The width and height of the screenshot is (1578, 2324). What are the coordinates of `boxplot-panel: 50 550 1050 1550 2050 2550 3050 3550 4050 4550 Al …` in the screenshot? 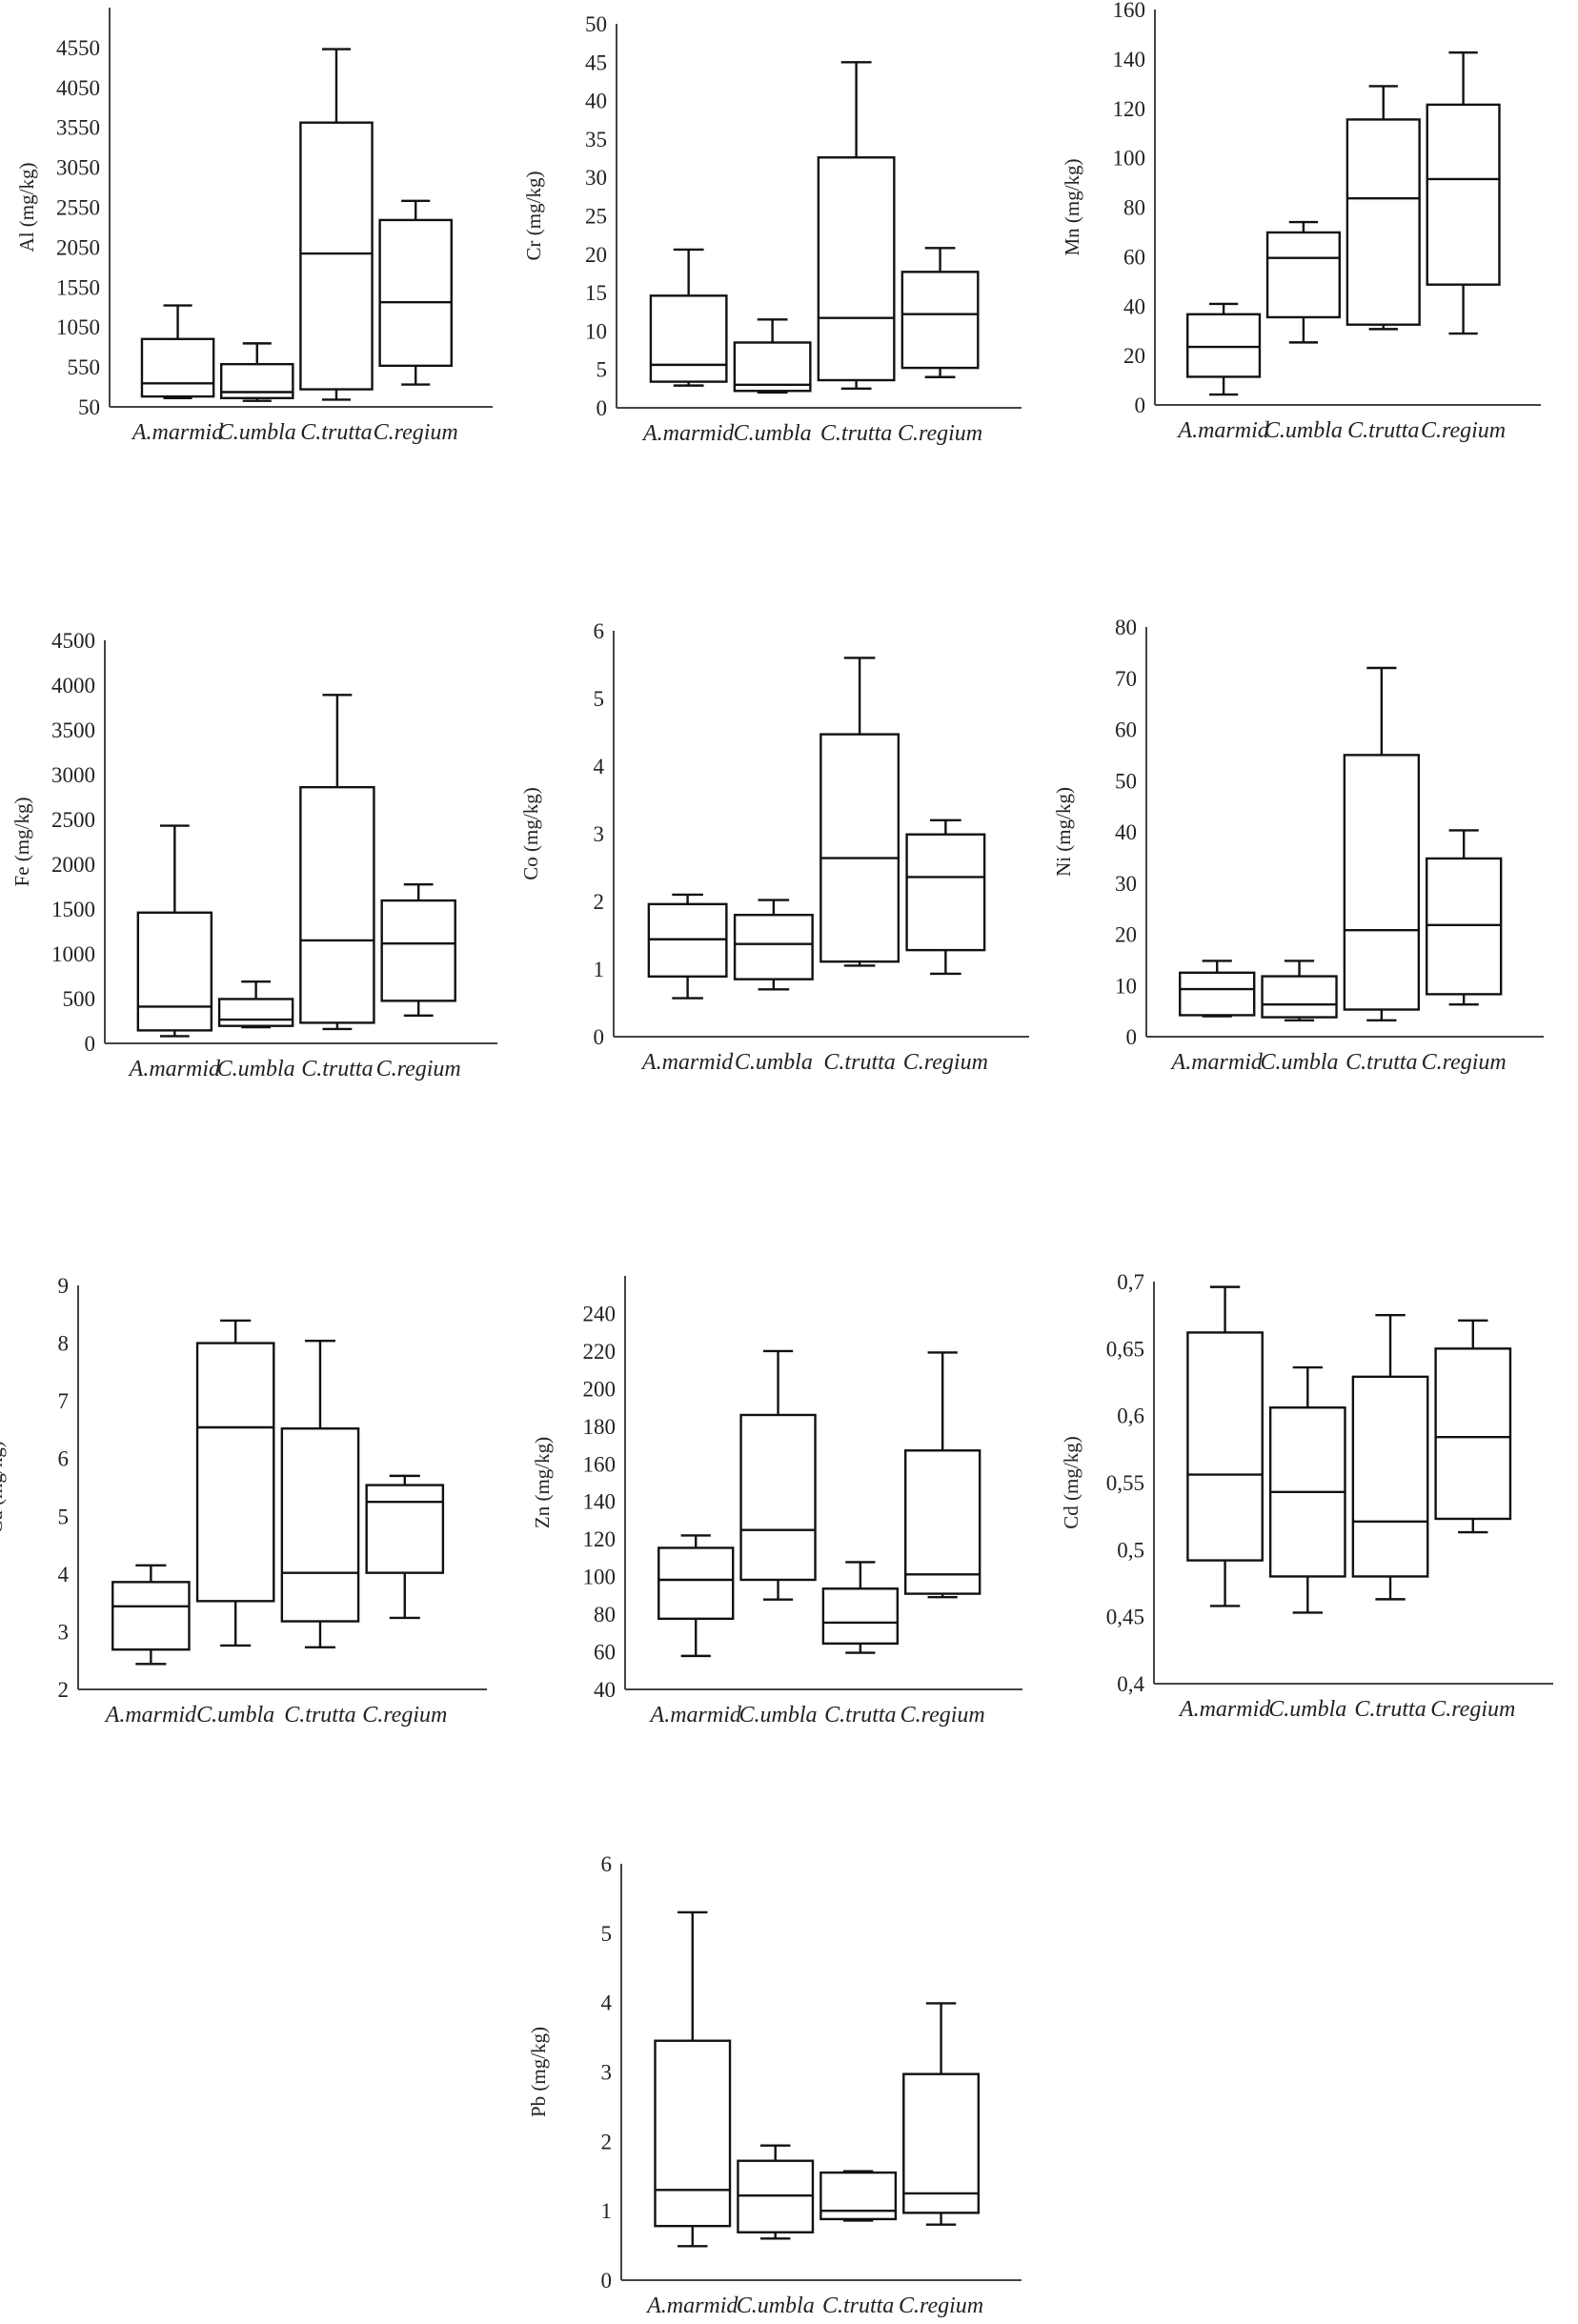 It's located at (254, 226).